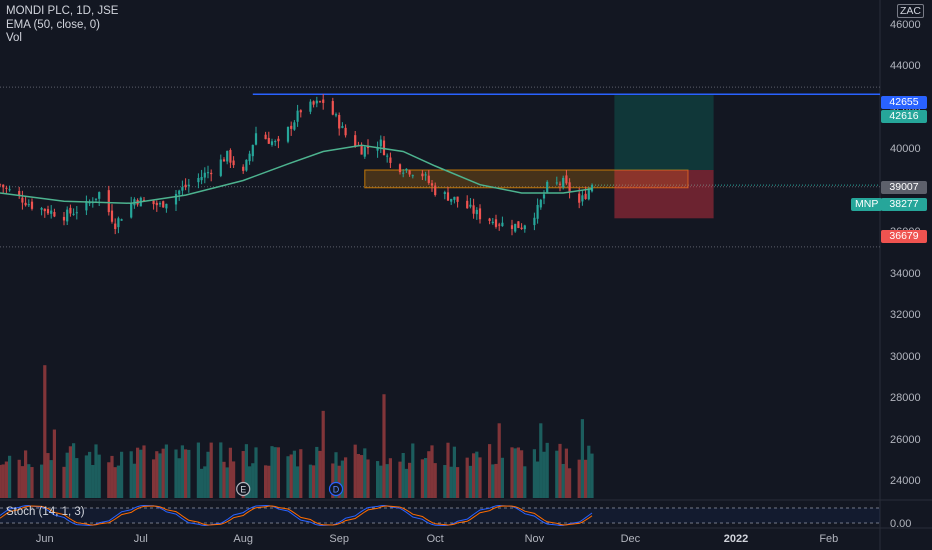 This screenshot has height=550, width=932. I want to click on legend-symbol: MONDI PLC, 1D, JSE, so click(62, 11).